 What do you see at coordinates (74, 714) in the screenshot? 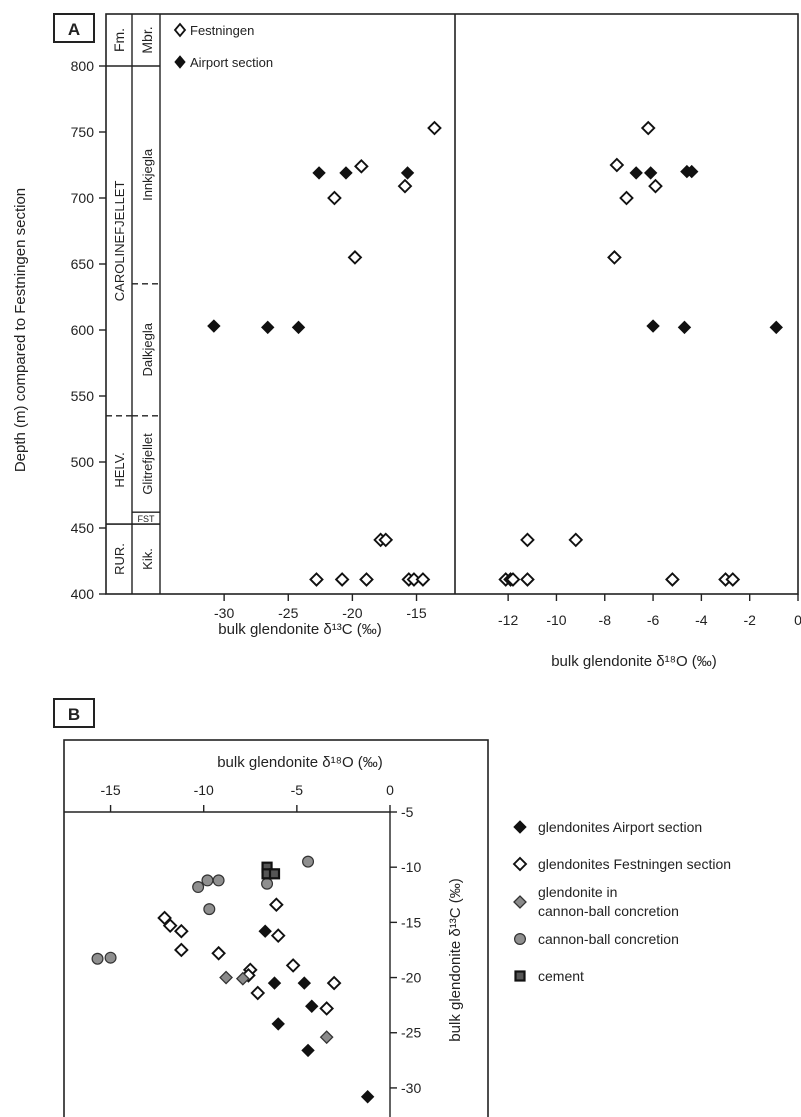
I see `panel-b-label: B` at bounding box center [74, 714].